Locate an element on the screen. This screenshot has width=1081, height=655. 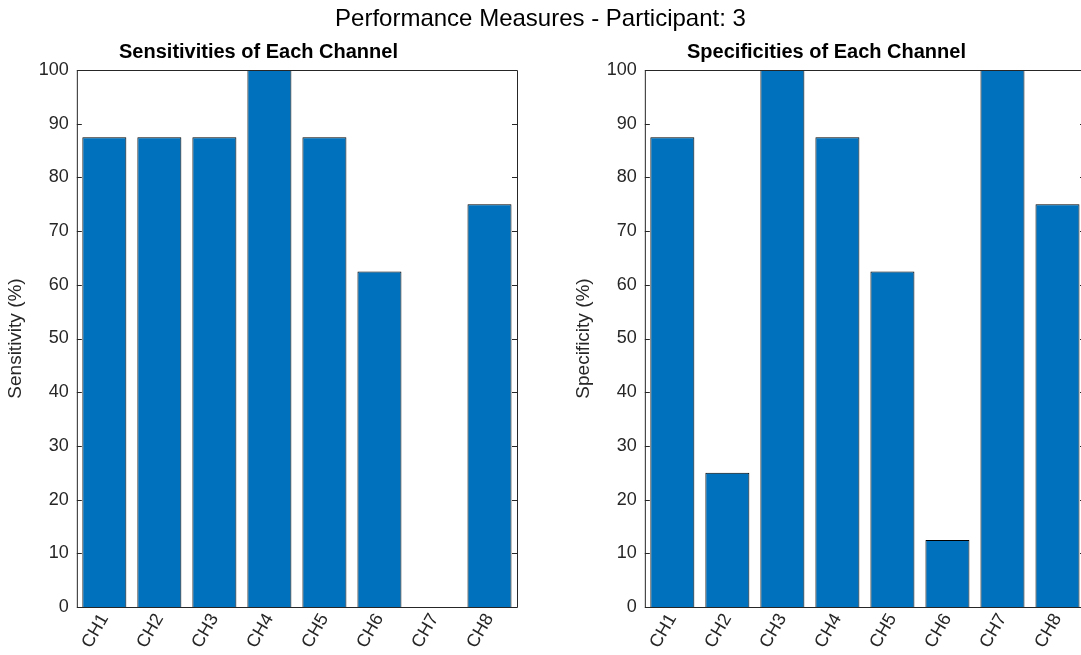
text: Performance Measures - Participant: 3 is located at coordinates (540, 18).